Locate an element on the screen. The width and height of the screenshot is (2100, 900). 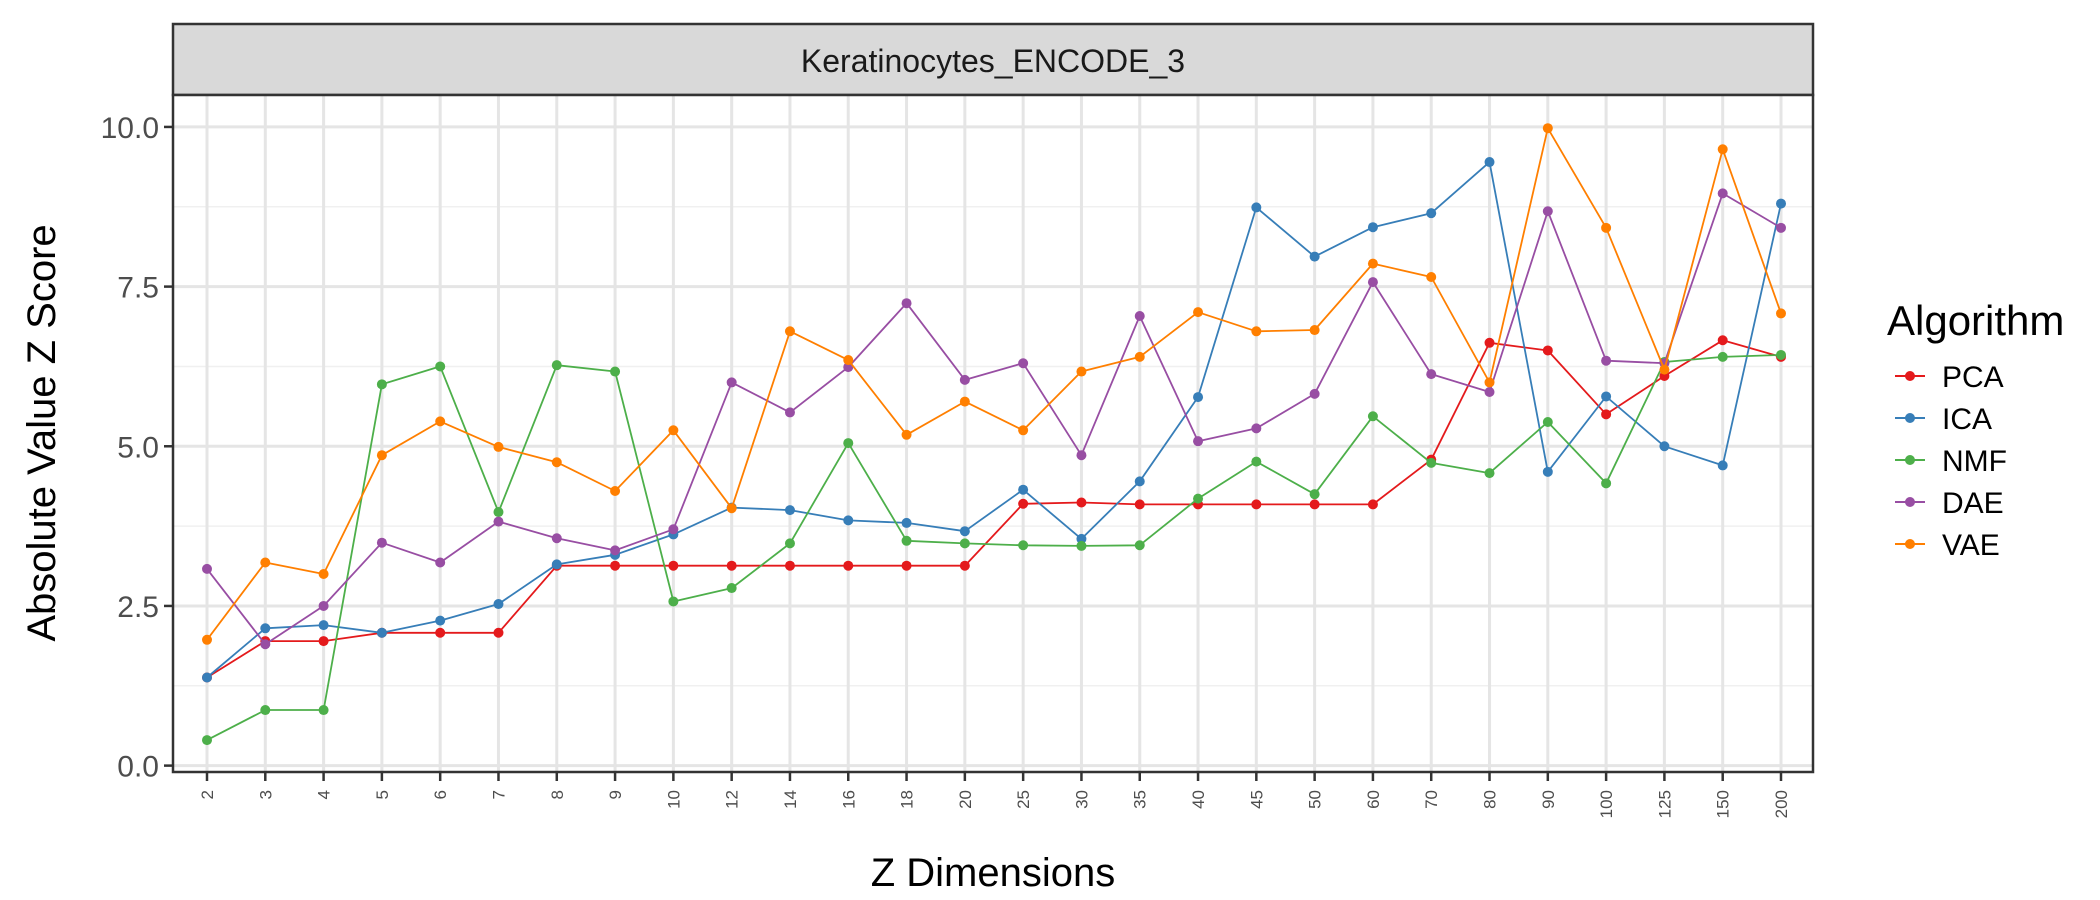
x-tick-label: 3 is located at coordinates (265, 794).